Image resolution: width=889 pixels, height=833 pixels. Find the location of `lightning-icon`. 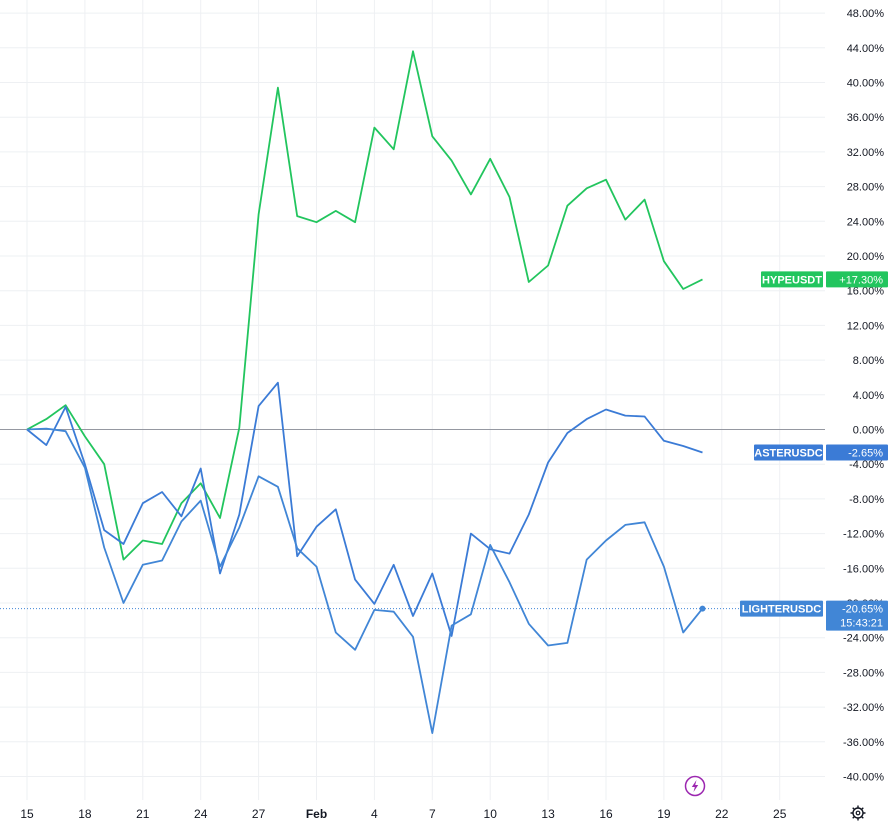

lightning-icon is located at coordinates (695, 786).